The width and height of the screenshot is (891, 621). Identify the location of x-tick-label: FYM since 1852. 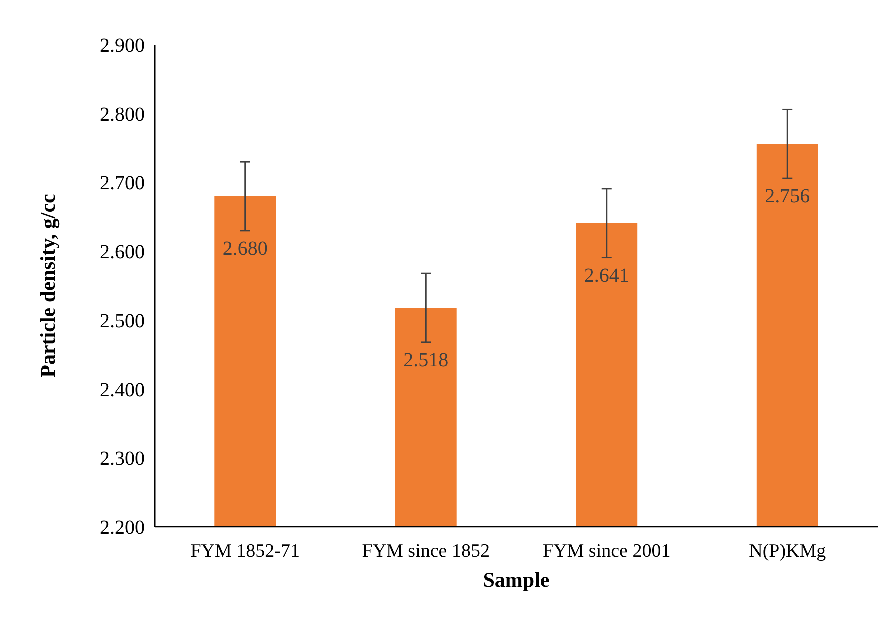
(426, 551).